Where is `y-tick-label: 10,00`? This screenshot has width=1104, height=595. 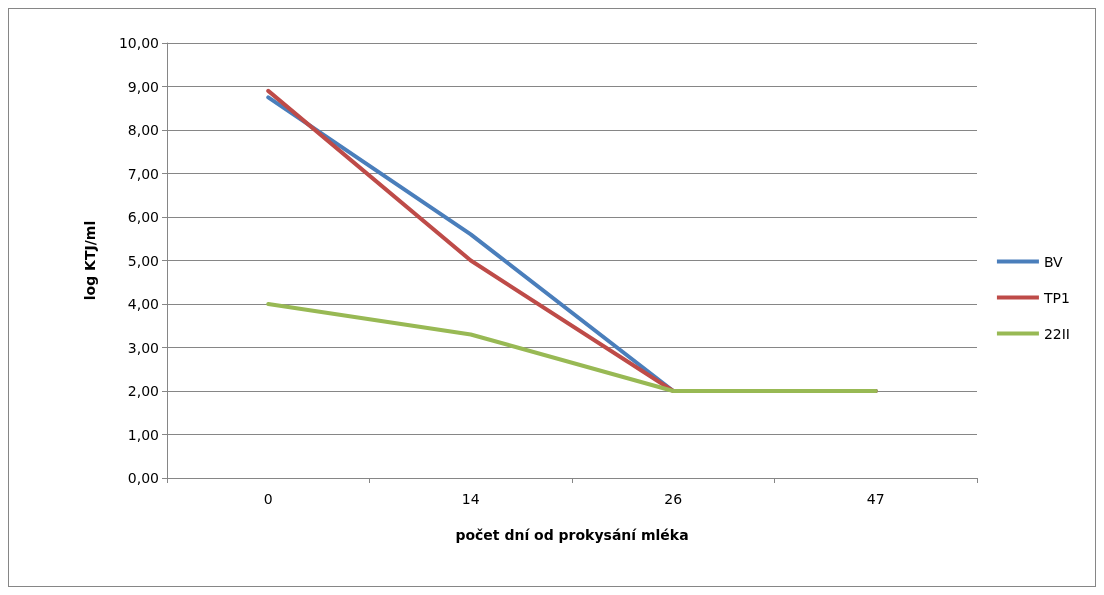
y-tick-label: 10,00 is located at coordinates (138, 43).